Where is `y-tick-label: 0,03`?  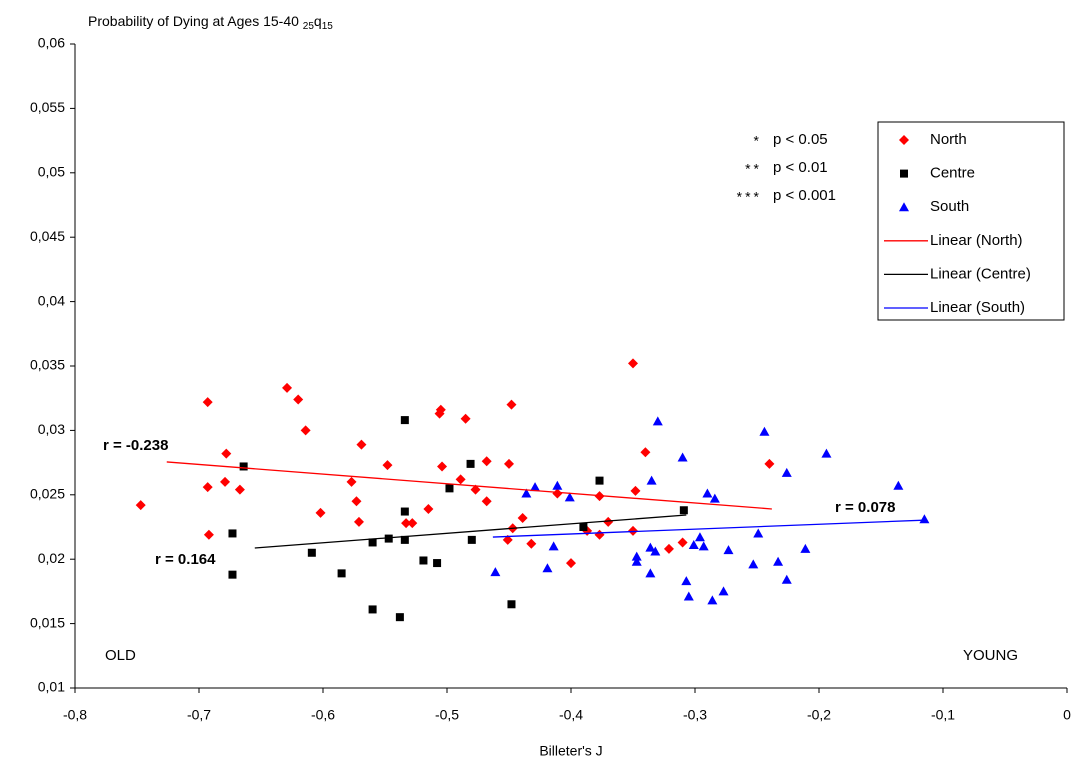 y-tick-label: 0,03 is located at coordinates (51, 429).